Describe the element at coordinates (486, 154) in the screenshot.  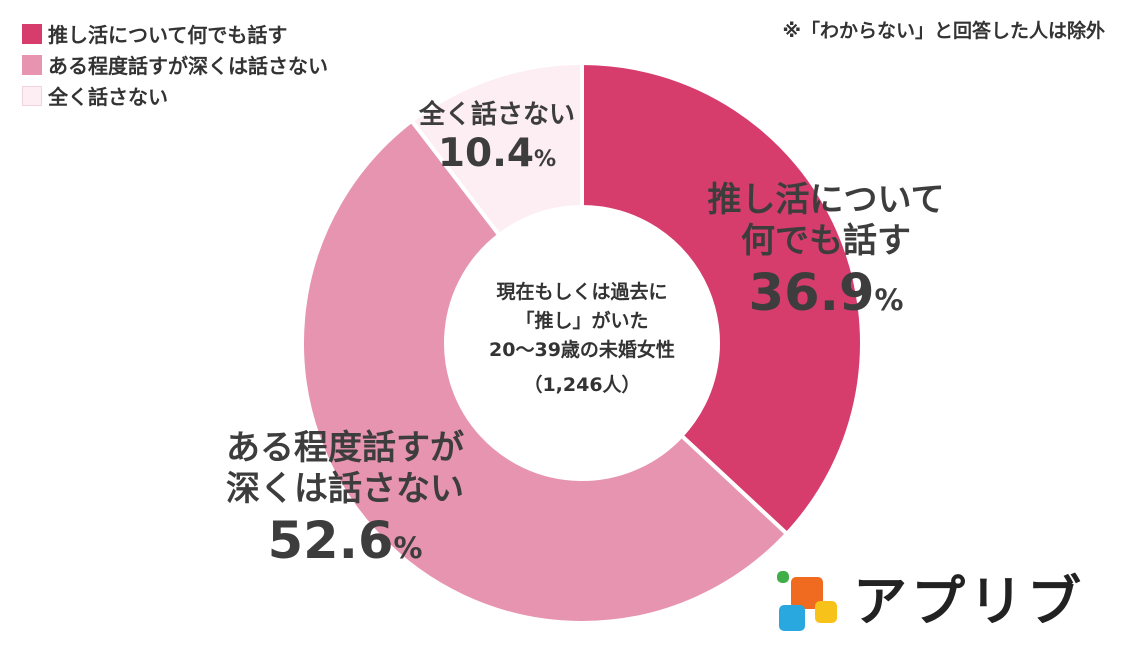
I see `slice-value-number: 10.4` at that location.